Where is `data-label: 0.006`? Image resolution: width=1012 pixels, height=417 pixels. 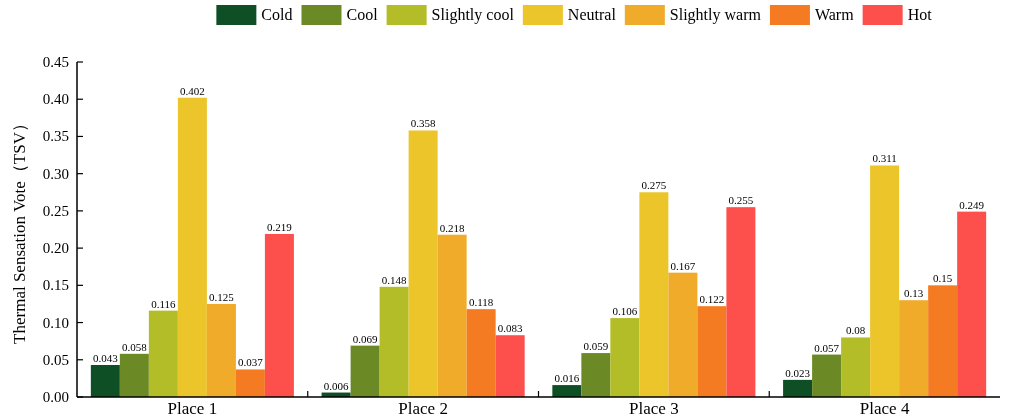 data-label: 0.006 is located at coordinates (336, 385).